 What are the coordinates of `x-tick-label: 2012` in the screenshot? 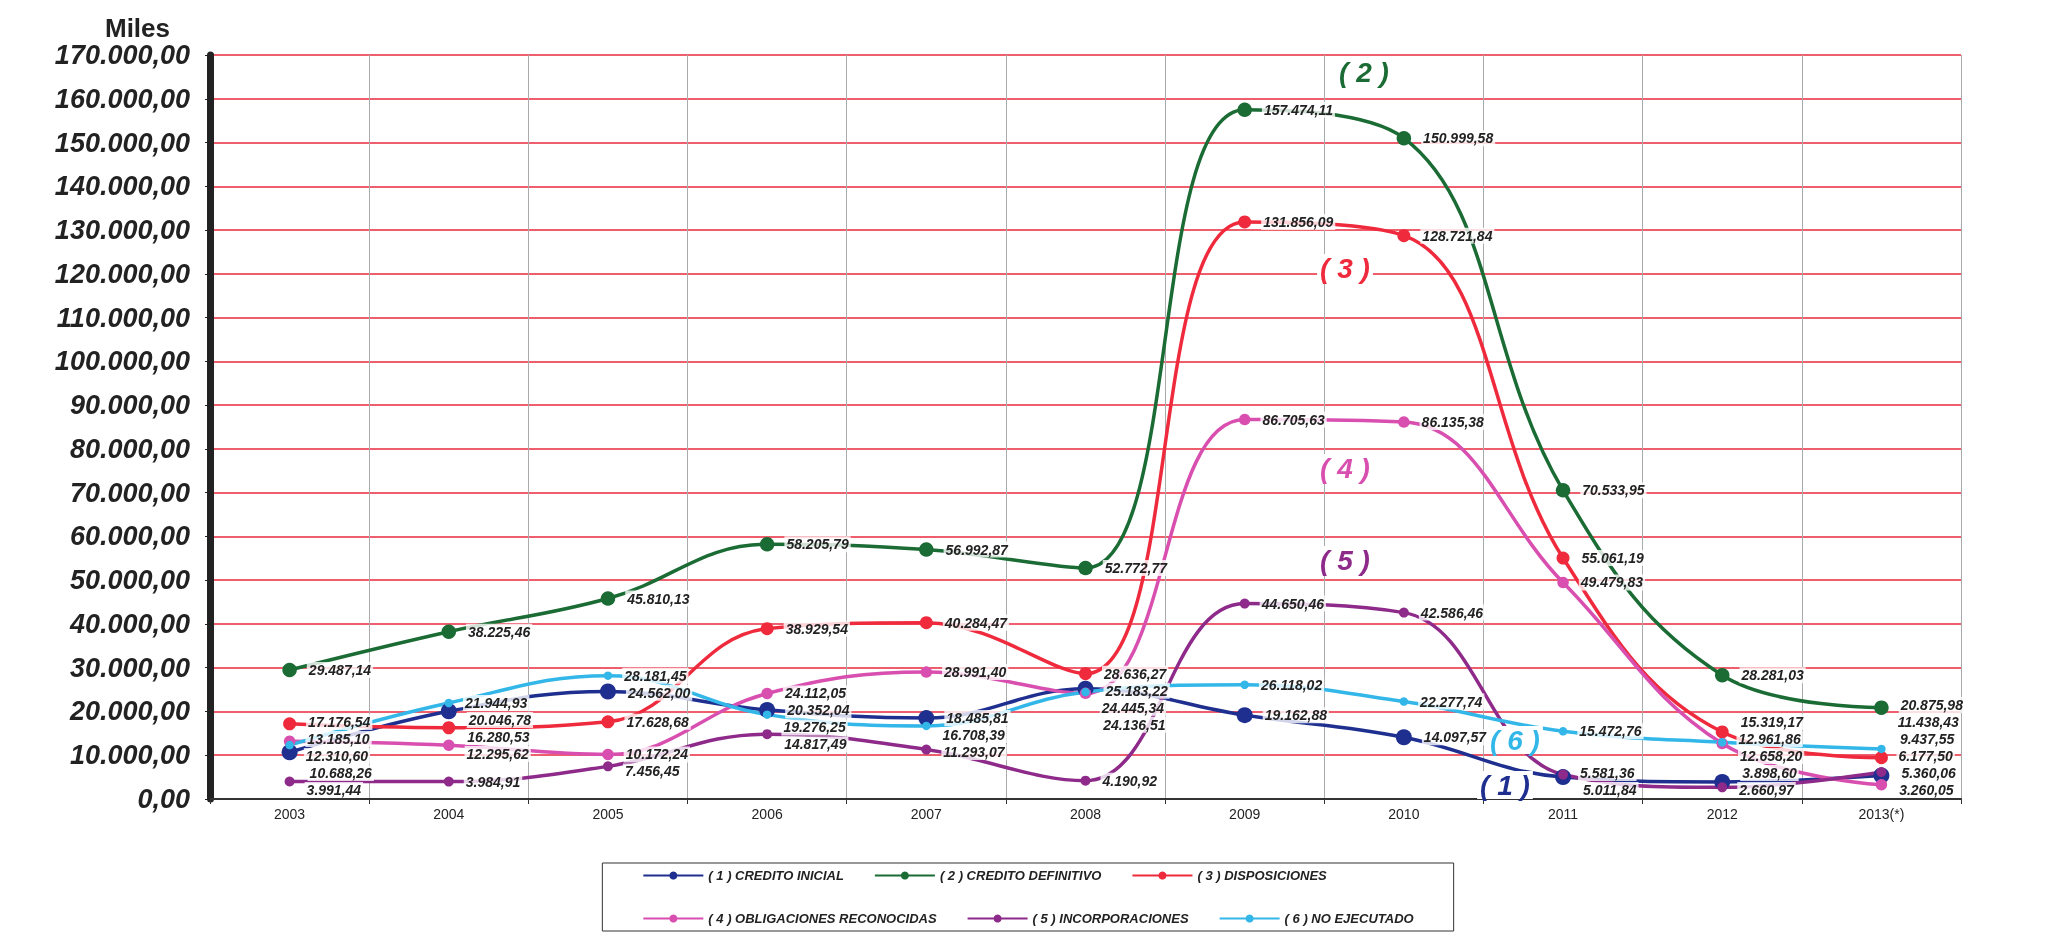 It's located at (1722, 814).